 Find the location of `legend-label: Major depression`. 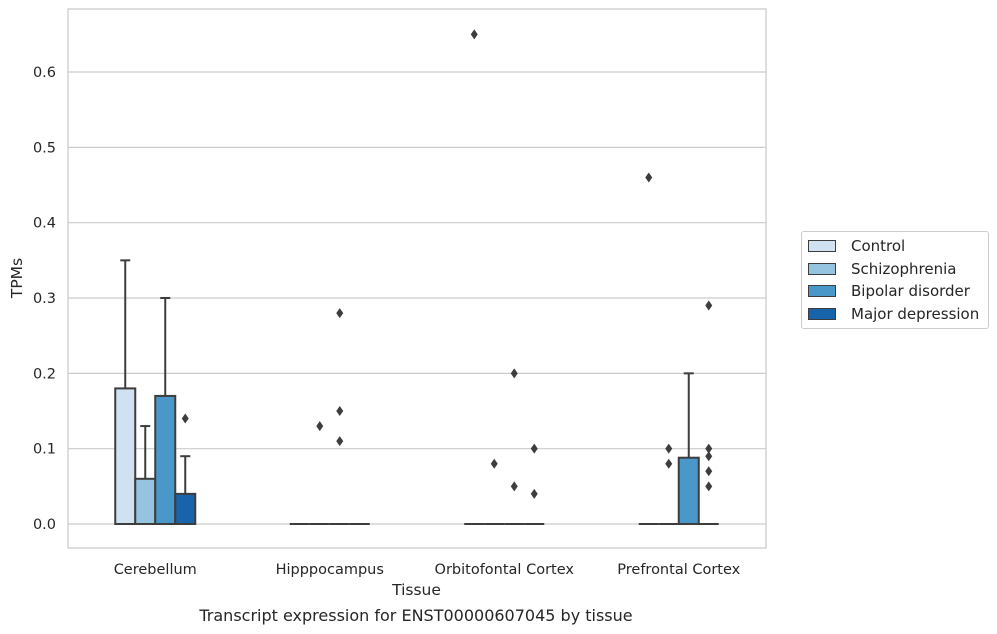

legend-label: Major depression is located at coordinates (915, 313).